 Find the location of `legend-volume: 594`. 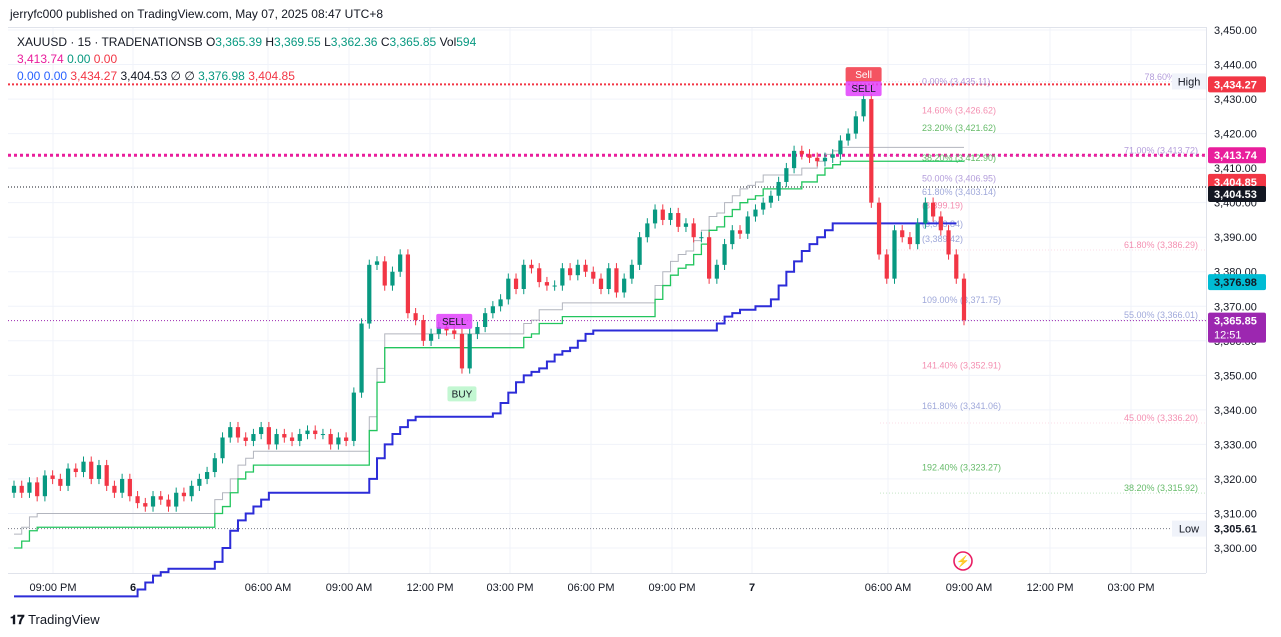

legend-volume: 594 is located at coordinates (466, 42).